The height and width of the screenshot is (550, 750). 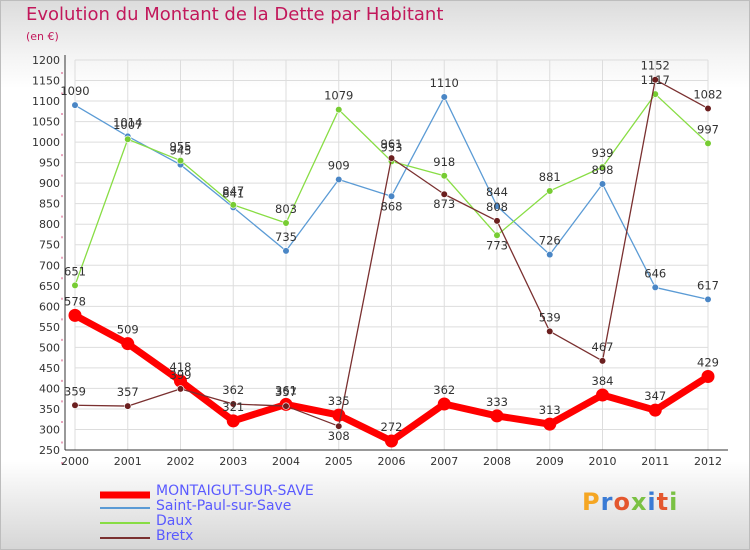 What do you see at coordinates (233, 407) in the screenshot?
I see `data-label: 321` at bounding box center [233, 407].